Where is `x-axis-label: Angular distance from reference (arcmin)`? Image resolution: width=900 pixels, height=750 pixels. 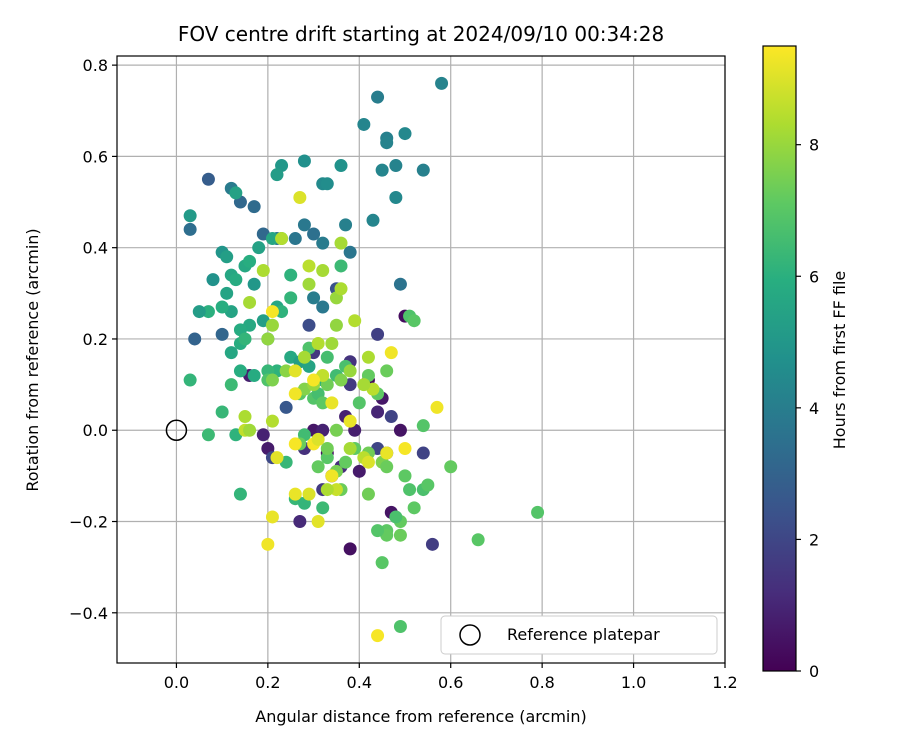
x-axis-label: Angular distance from reference (arcmin) is located at coordinates (420, 716).